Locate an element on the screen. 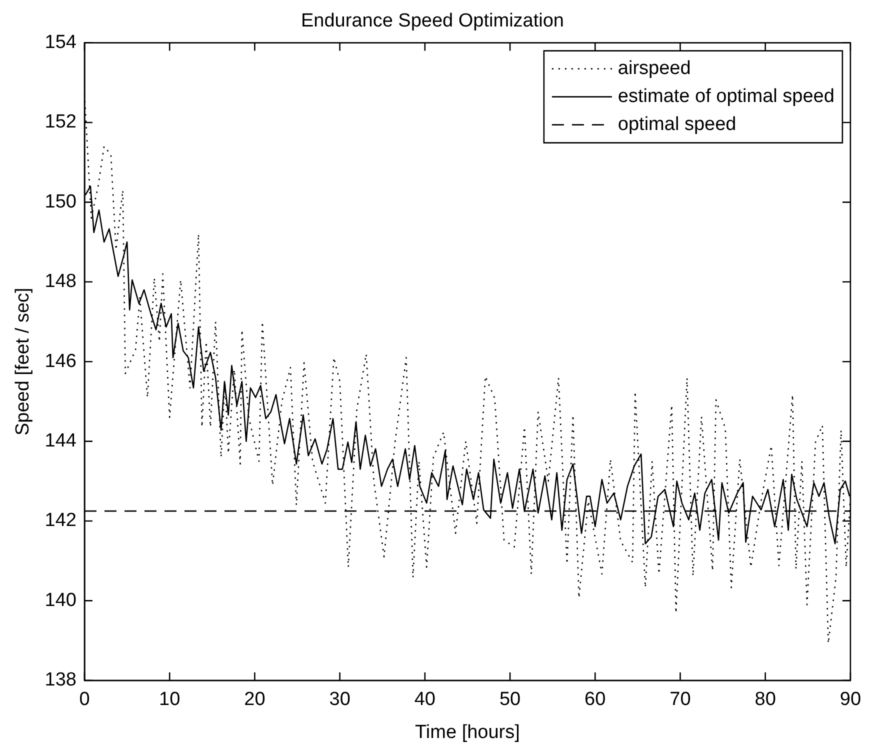 This screenshot has width=869, height=750. x-axis-title: Time [hours] is located at coordinates (467, 732).